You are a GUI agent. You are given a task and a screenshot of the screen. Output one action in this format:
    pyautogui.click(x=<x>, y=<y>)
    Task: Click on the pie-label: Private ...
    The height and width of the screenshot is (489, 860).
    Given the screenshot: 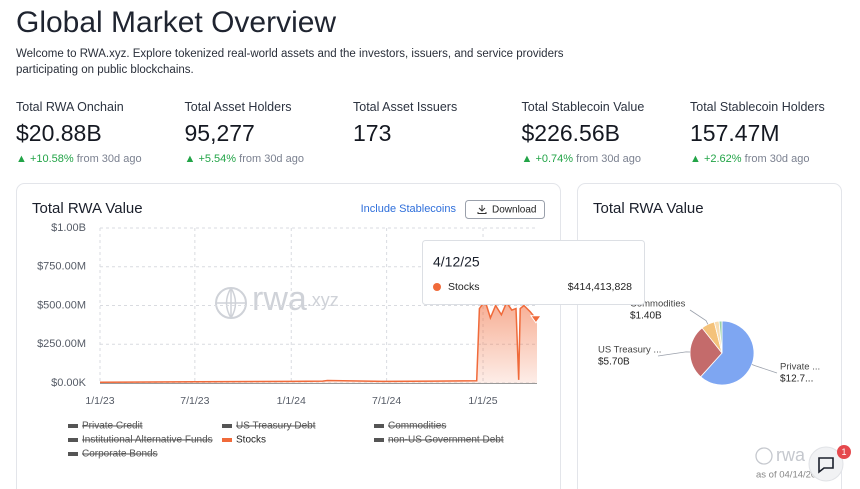 What is the action you would take?
    pyautogui.click(x=800, y=367)
    